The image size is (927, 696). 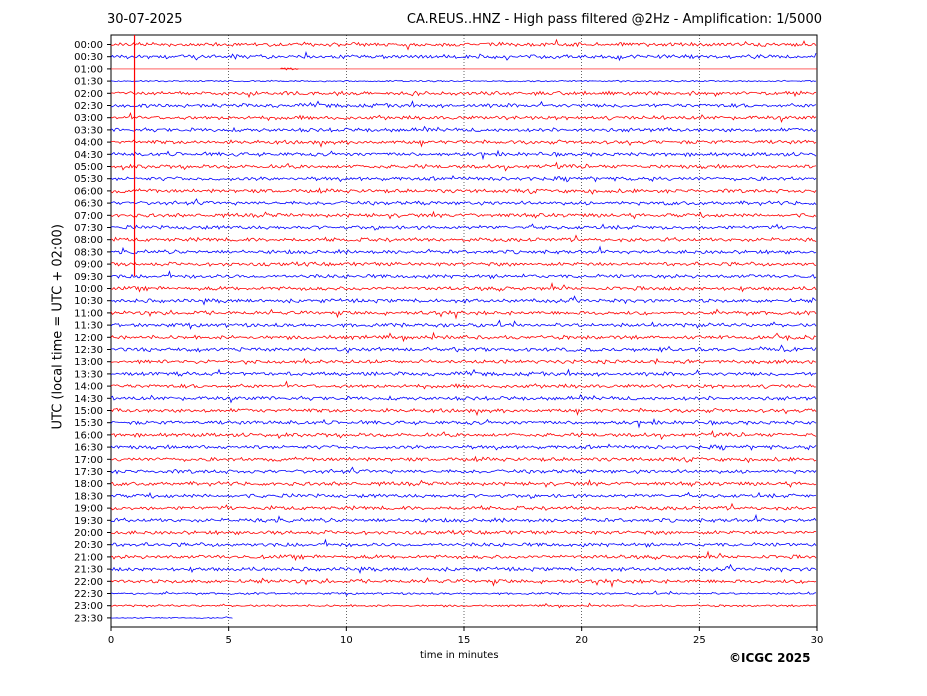 I want to click on x-tick-label: 15, so click(x=464, y=640).